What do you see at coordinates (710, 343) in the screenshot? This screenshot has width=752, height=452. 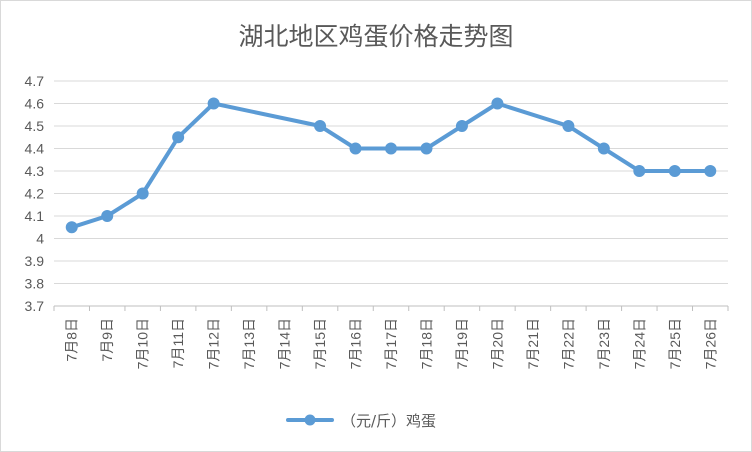 I see `x-tick-label: 7月26日` at bounding box center [710, 343].